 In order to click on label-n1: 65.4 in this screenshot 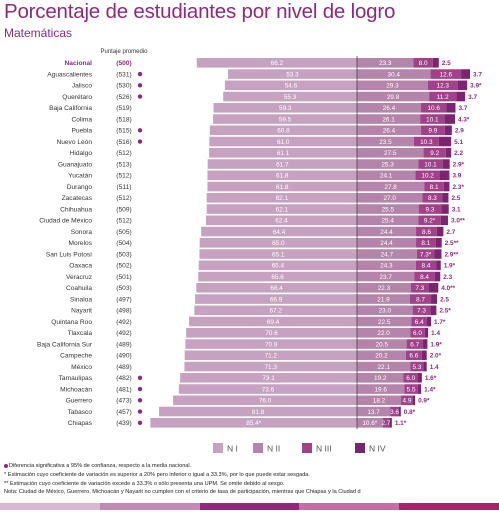, I will do `click(278, 266)`.